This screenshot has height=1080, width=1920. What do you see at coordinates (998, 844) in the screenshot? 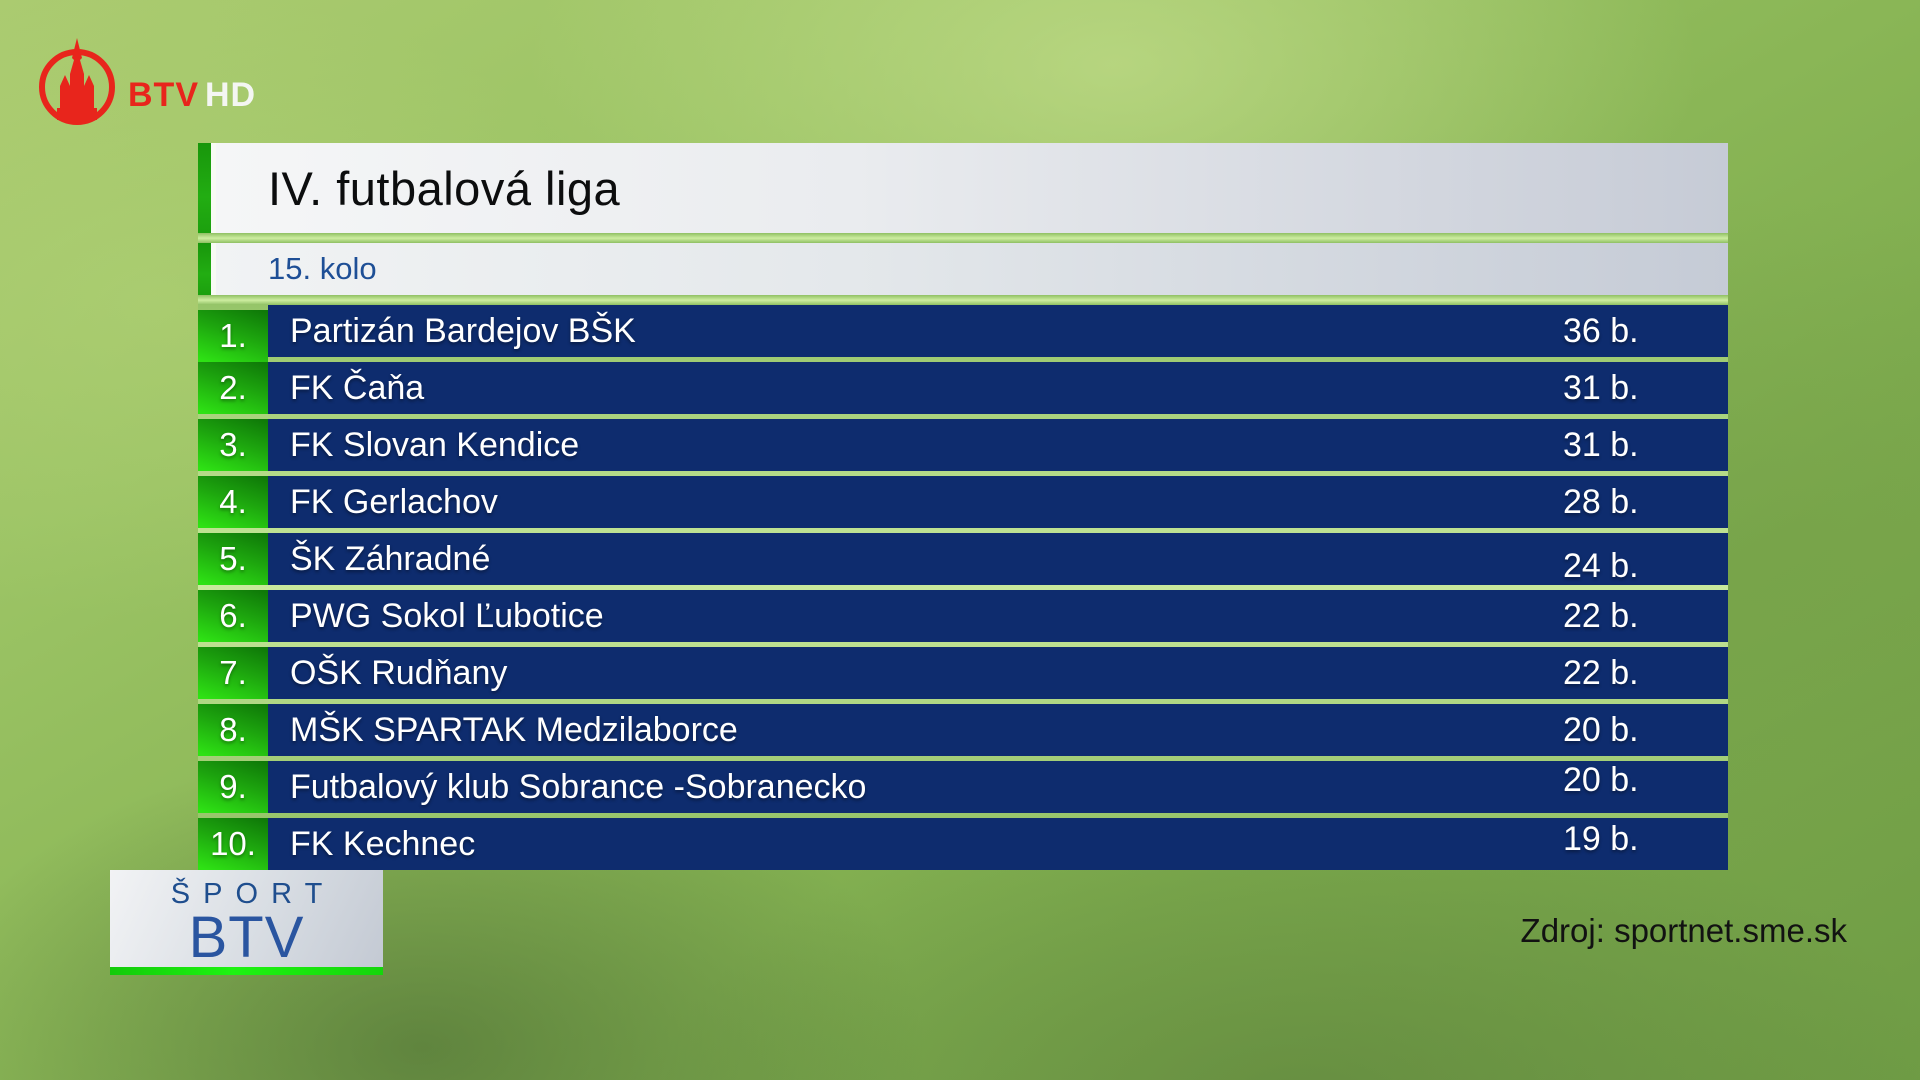
I see `row-cells: FK Kechnec 19 b.` at bounding box center [998, 844].